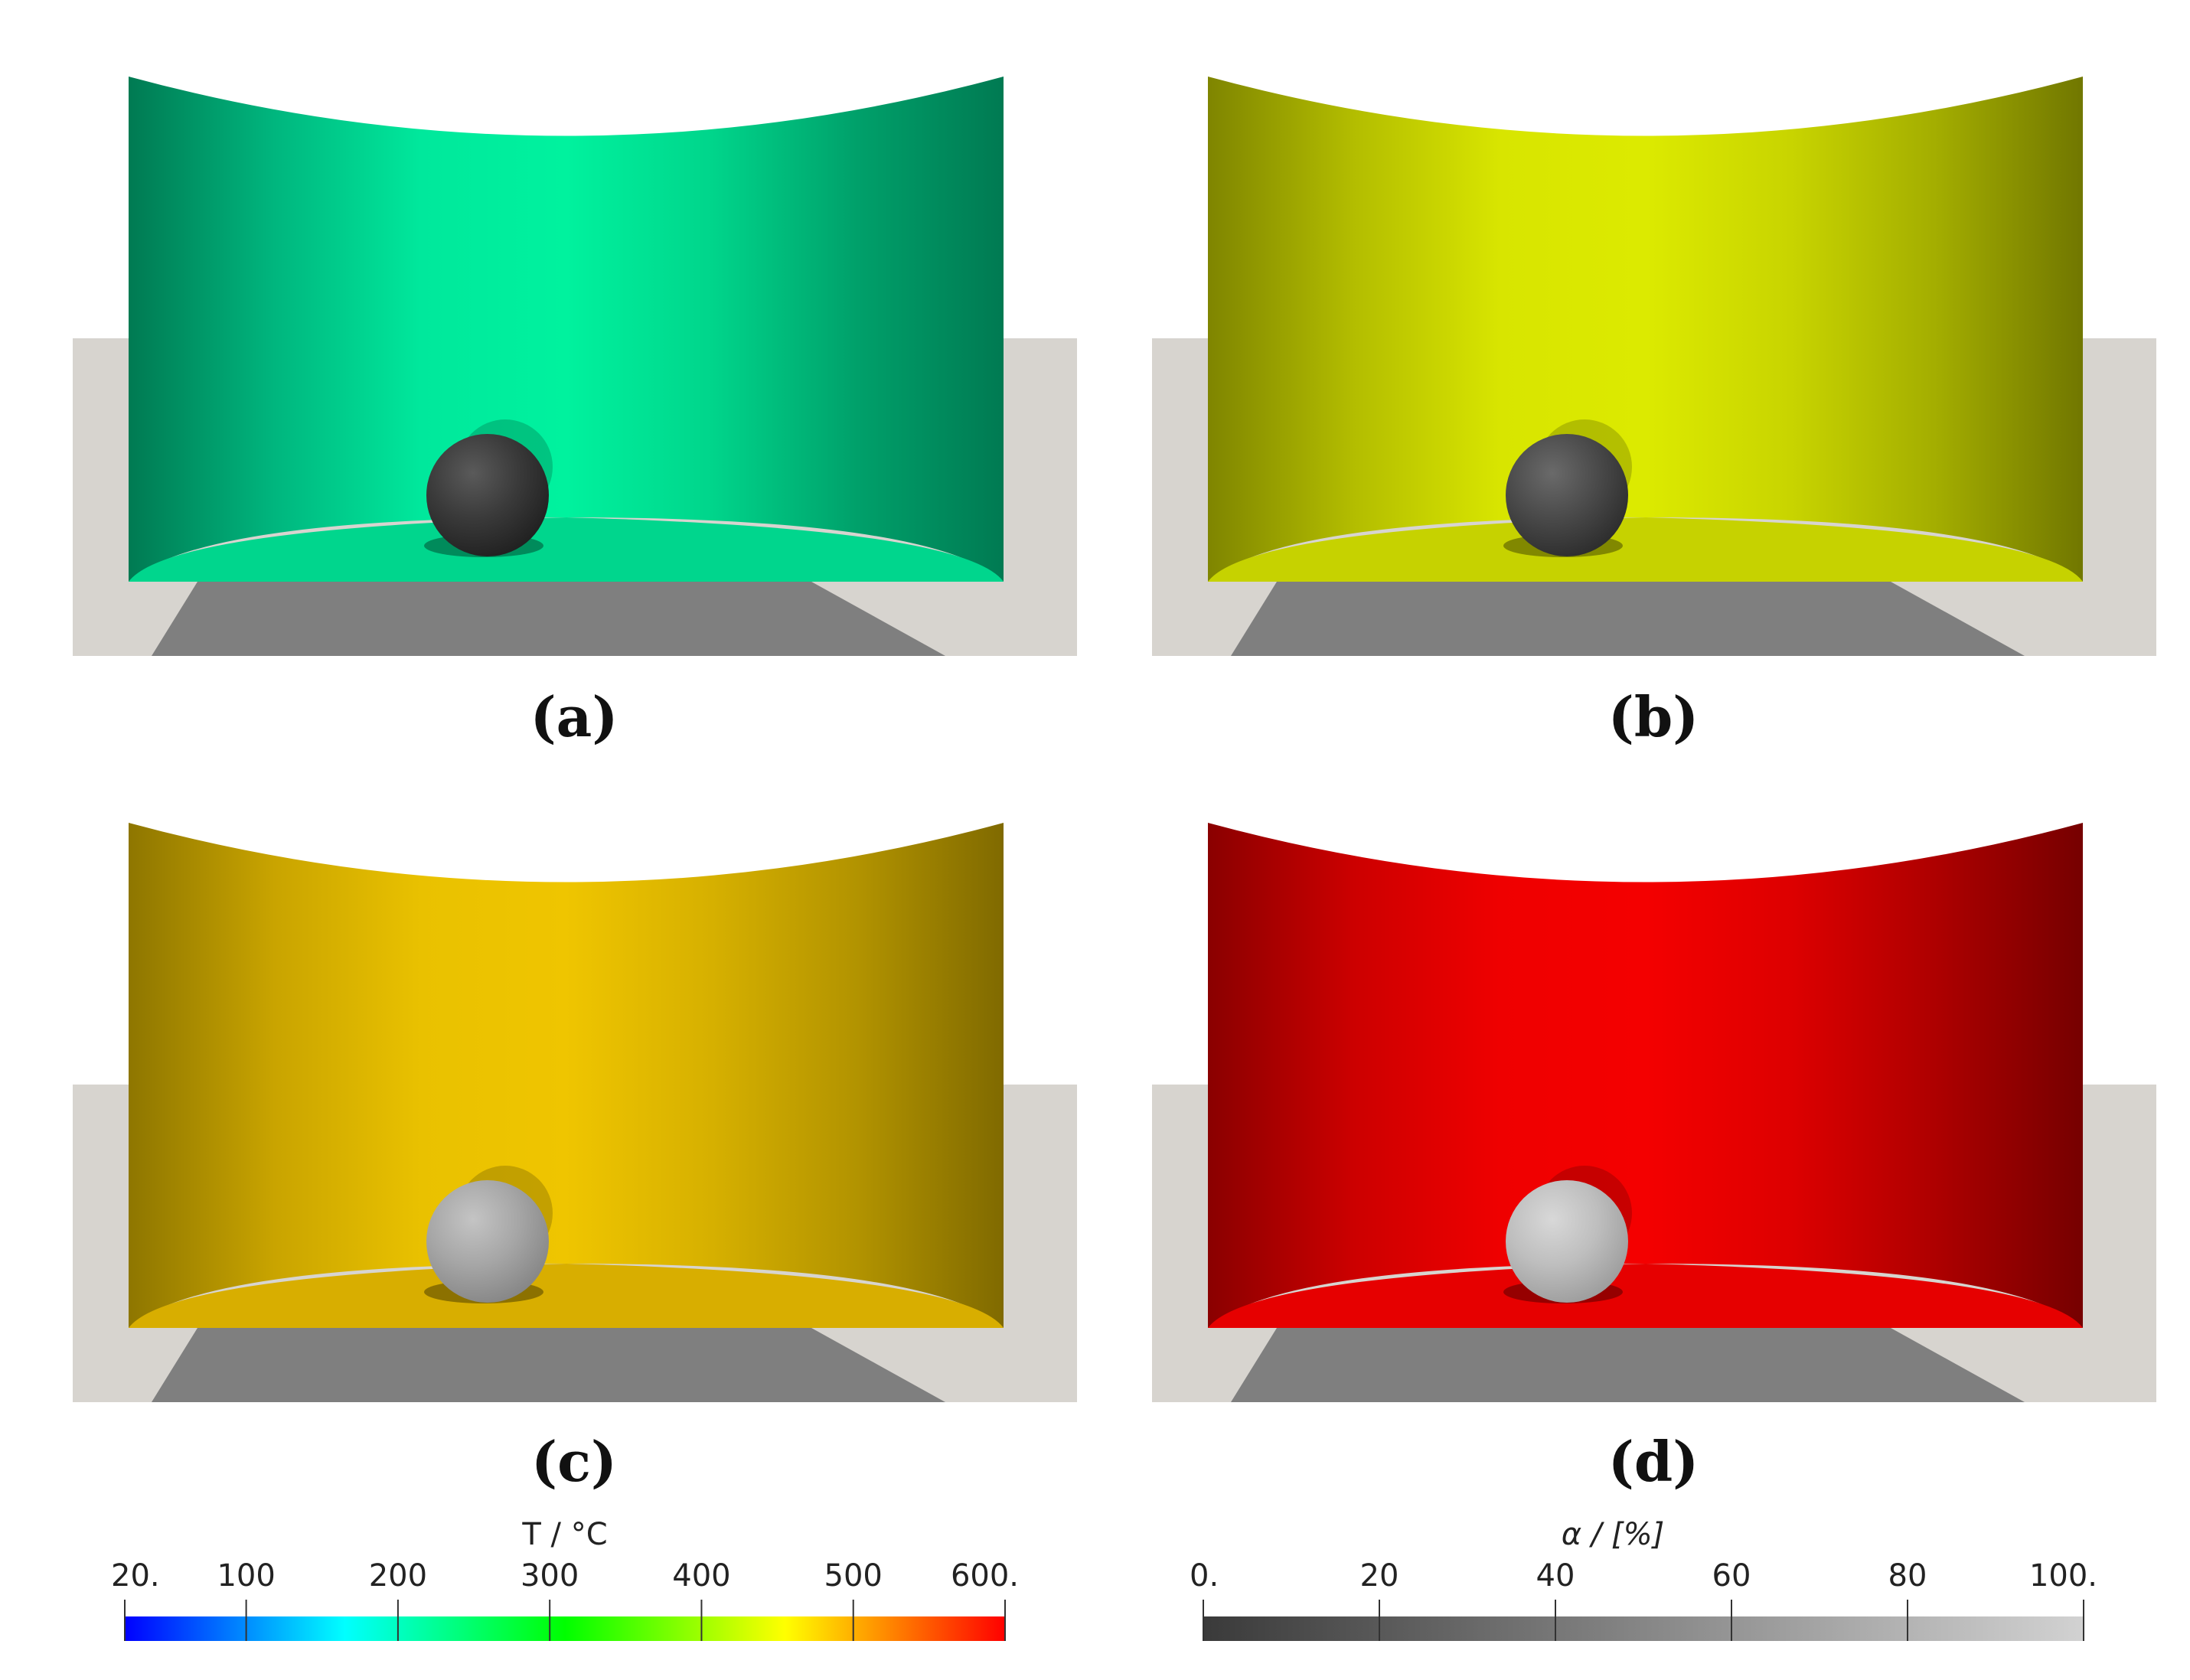 The width and height of the screenshot is (2190, 1680). What do you see at coordinates (1654, 1461) in the screenshot?
I see `caption-d: (d)` at bounding box center [1654, 1461].